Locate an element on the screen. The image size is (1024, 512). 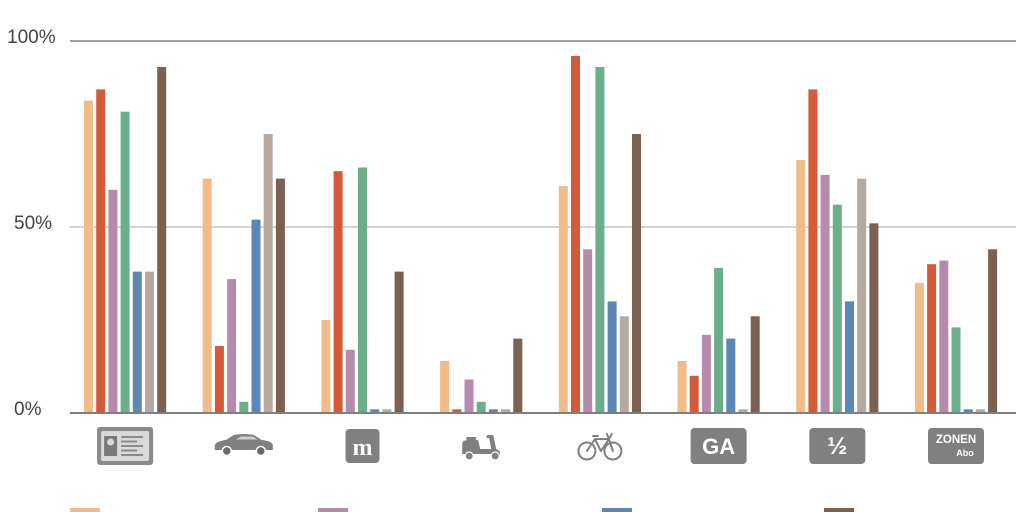
badge-label: ½ is located at coordinates (837, 446).